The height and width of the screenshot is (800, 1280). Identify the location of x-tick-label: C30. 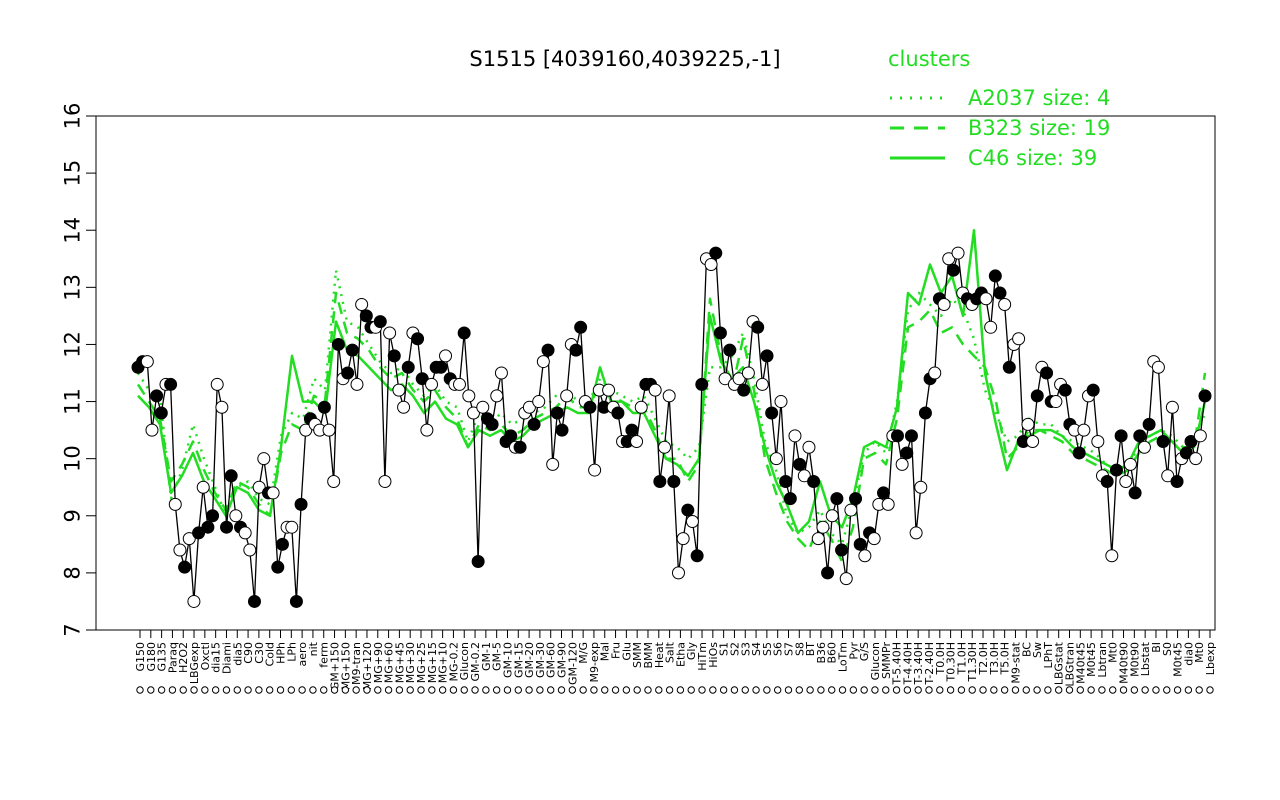
(259, 653).